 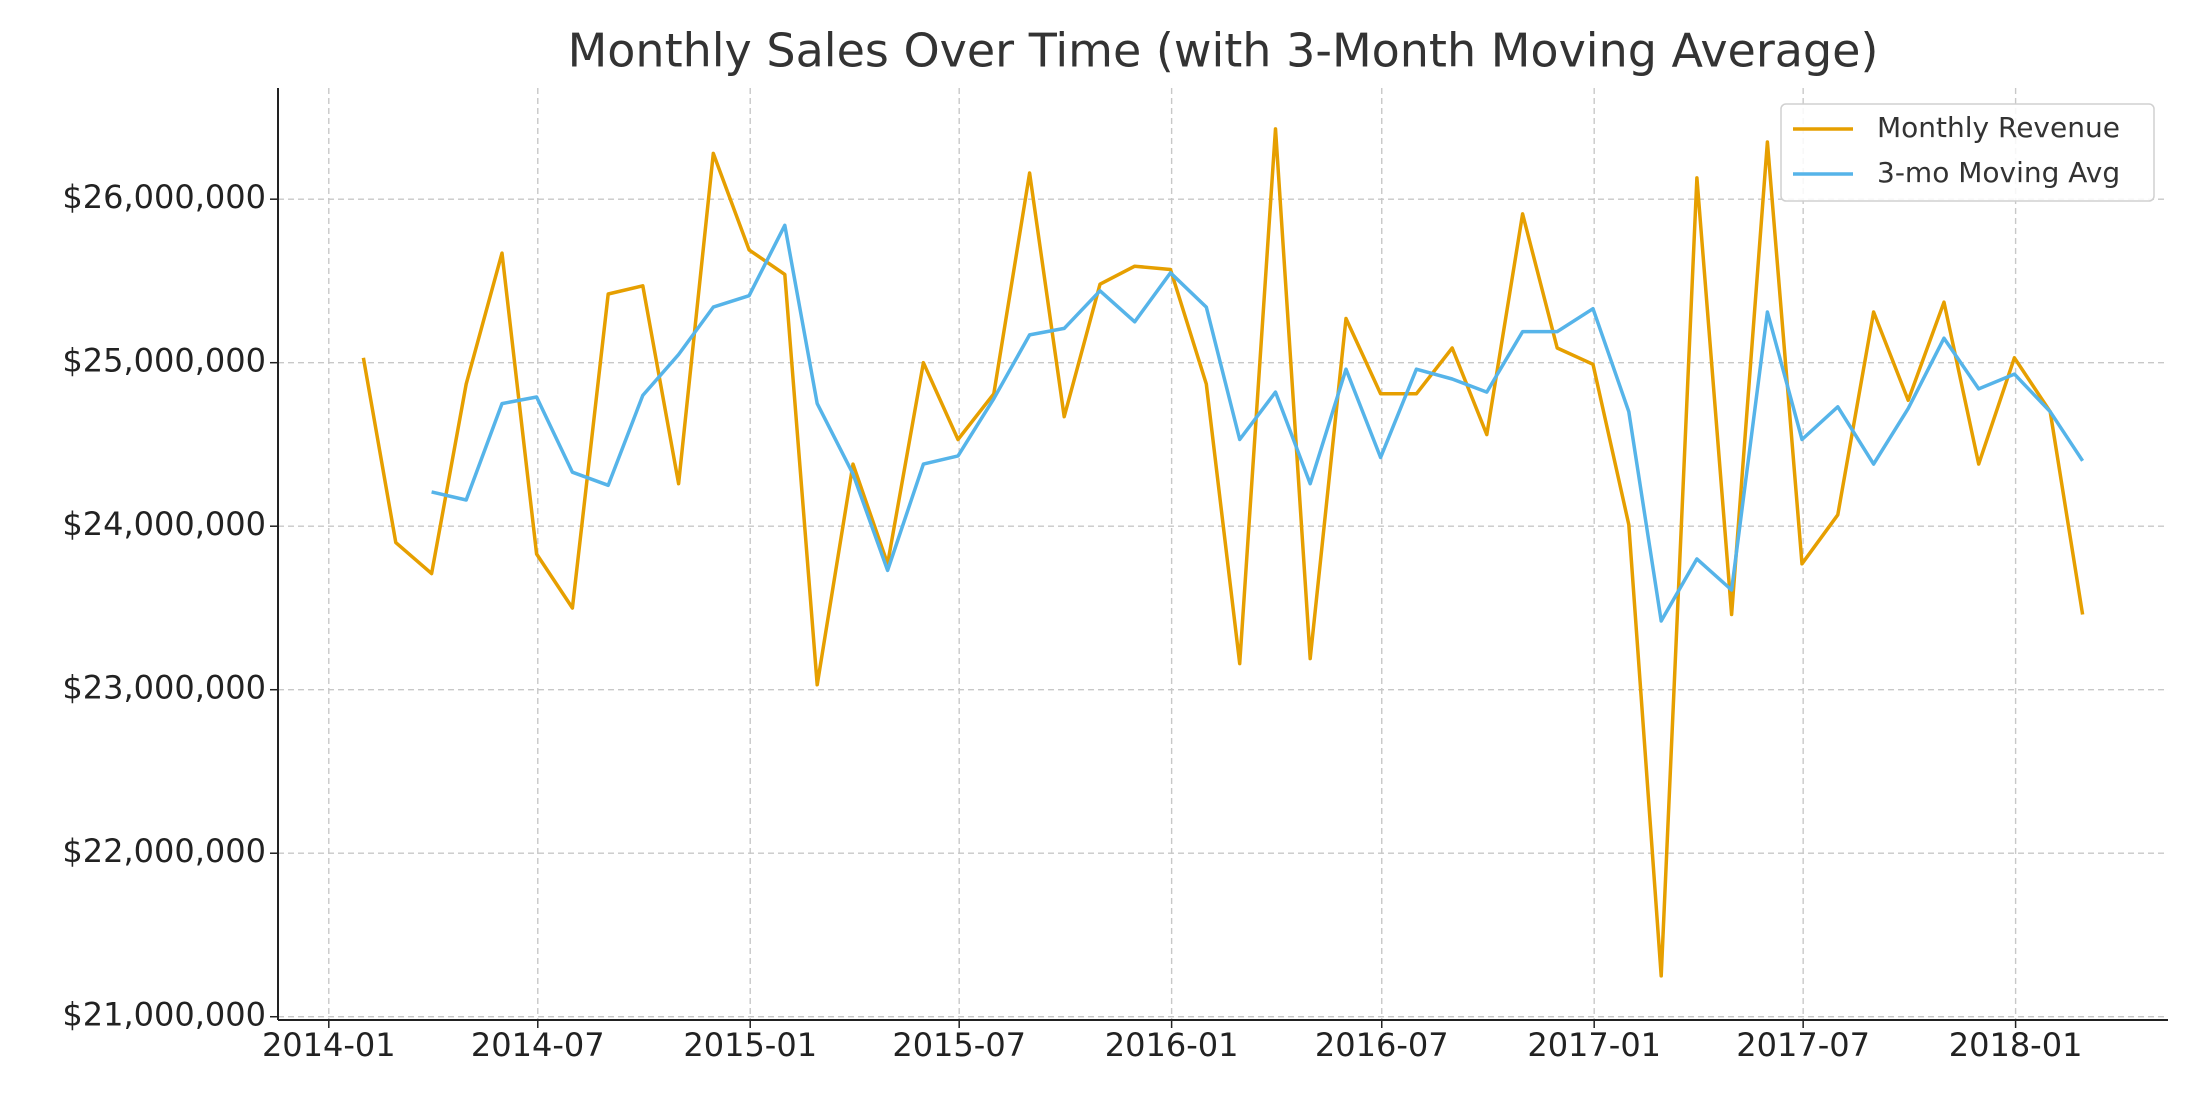 I want to click on y-tick-label: $22,000,000, so click(x=164, y=851).